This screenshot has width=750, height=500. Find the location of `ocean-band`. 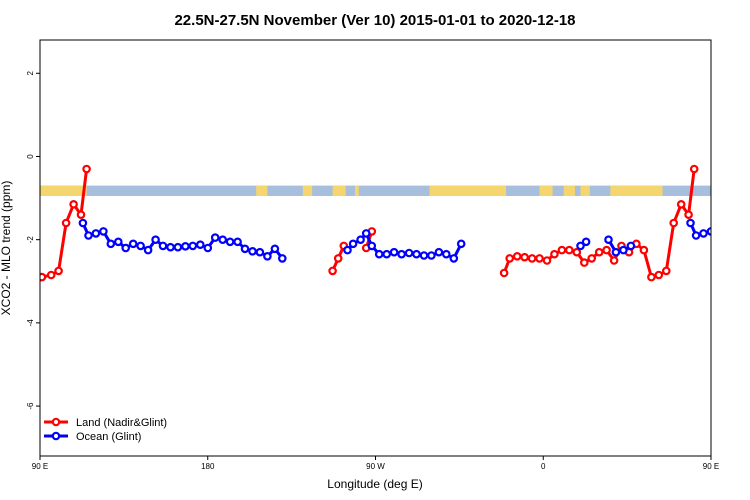

ocean-band is located at coordinates (375, 190).